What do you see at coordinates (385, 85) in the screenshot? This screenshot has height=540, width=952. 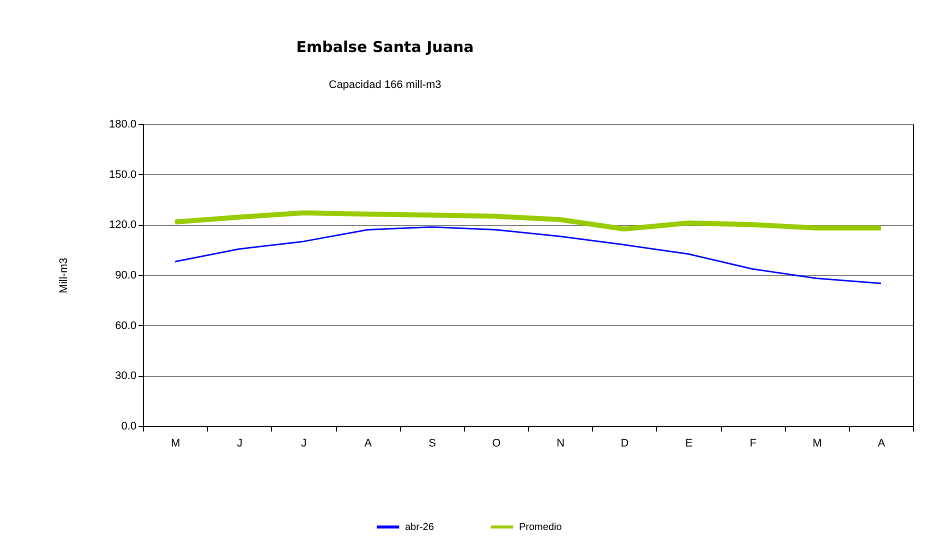 I see `chart-subtitle: Capacidad 166 mill-m3` at bounding box center [385, 85].